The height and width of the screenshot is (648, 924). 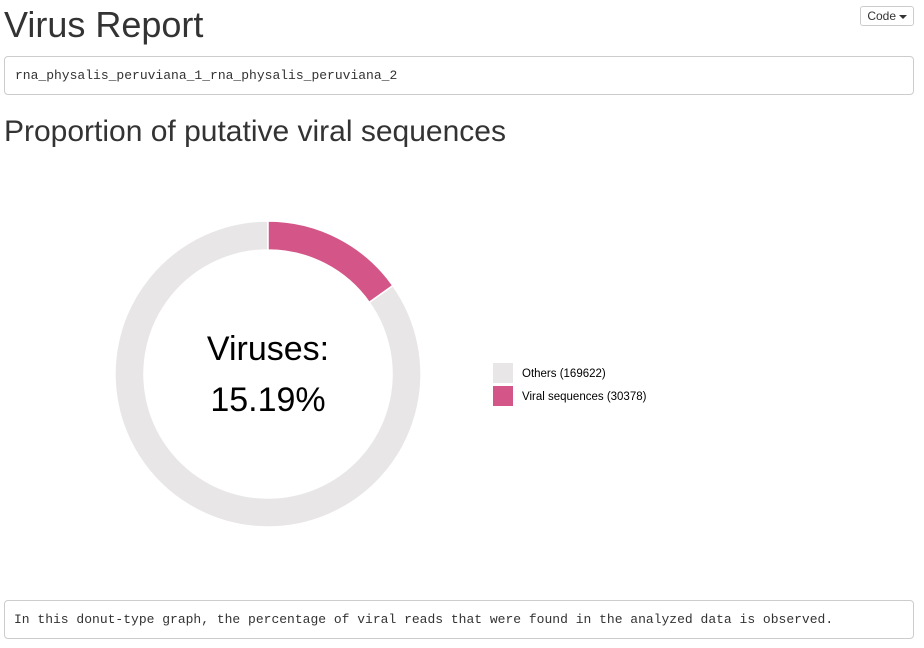 I want to click on section-heading: Proportion of putative viral sequences, so click(x=255, y=131).